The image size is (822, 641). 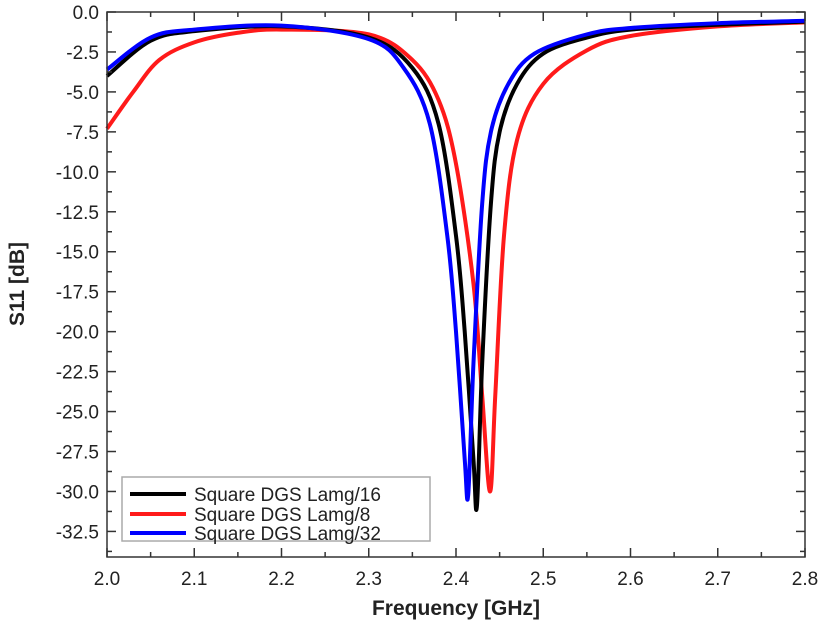 What do you see at coordinates (194, 579) in the screenshot?
I see `x-tick-label: 2.1` at bounding box center [194, 579].